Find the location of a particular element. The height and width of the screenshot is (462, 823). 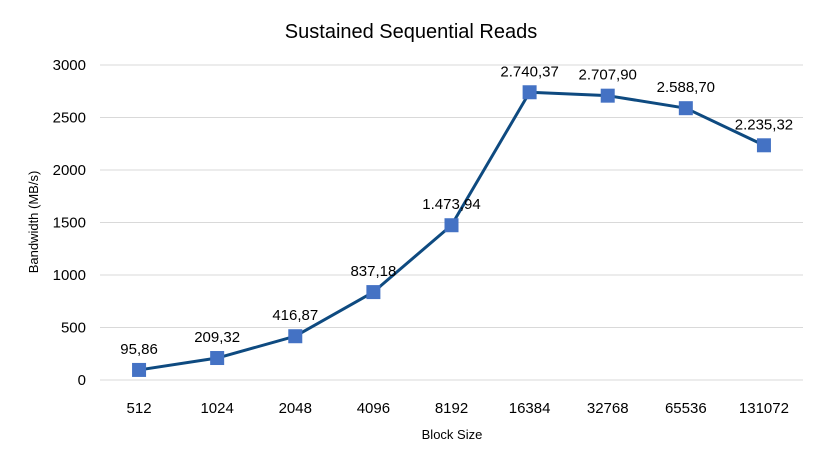

y-tick-label: 2500 is located at coordinates (69, 118).